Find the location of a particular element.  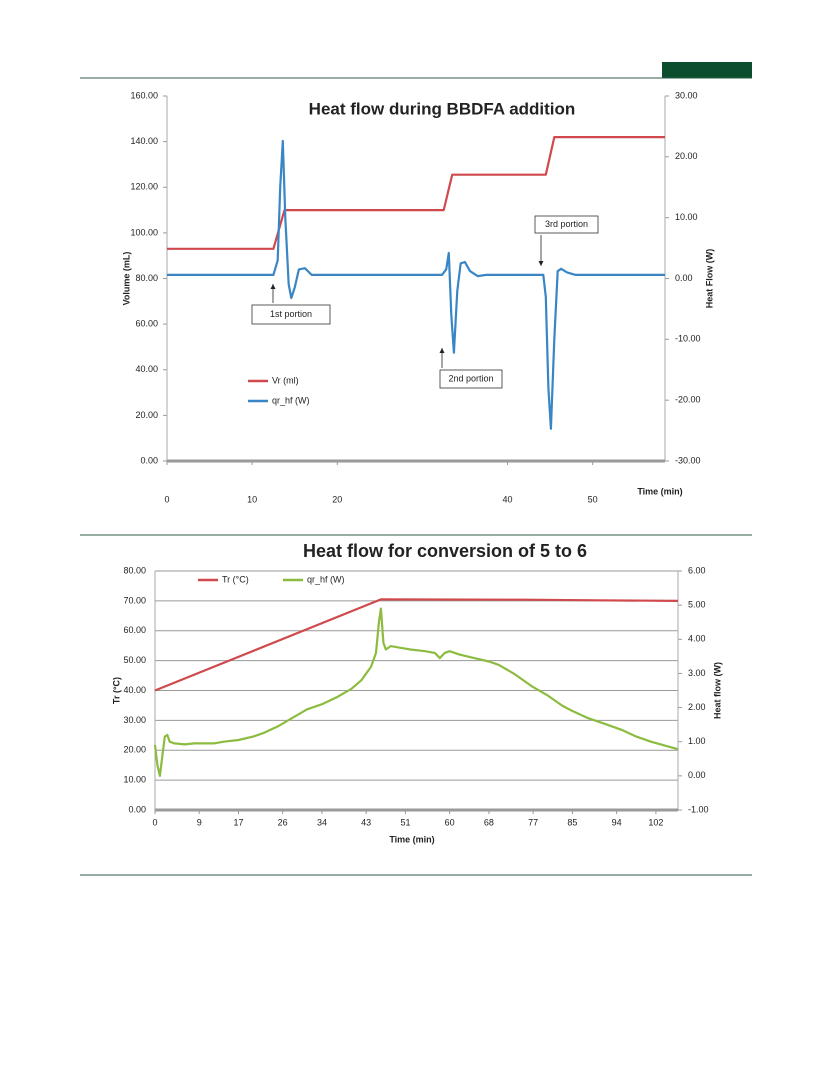

y2-tick-label: 4.00 is located at coordinates (697, 639).